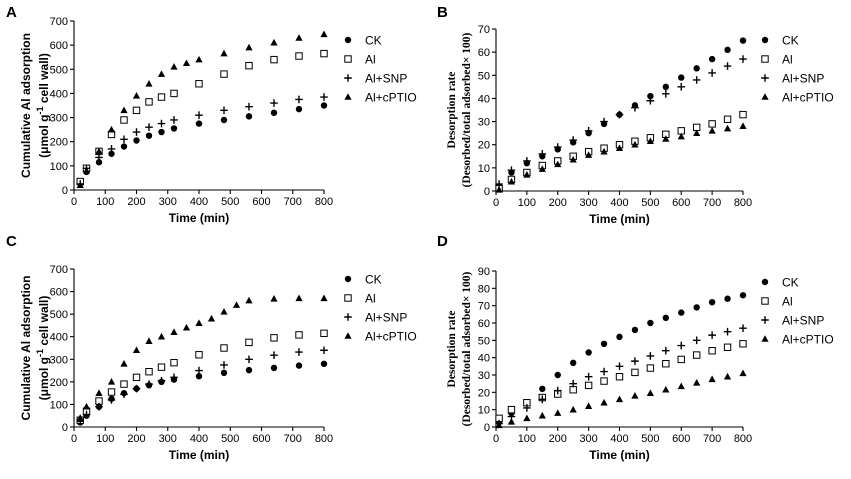 Image resolution: width=851 pixels, height=479 pixels. What do you see at coordinates (199, 218) in the screenshot?
I see `x-axis-title: Time (min)` at bounding box center [199, 218].